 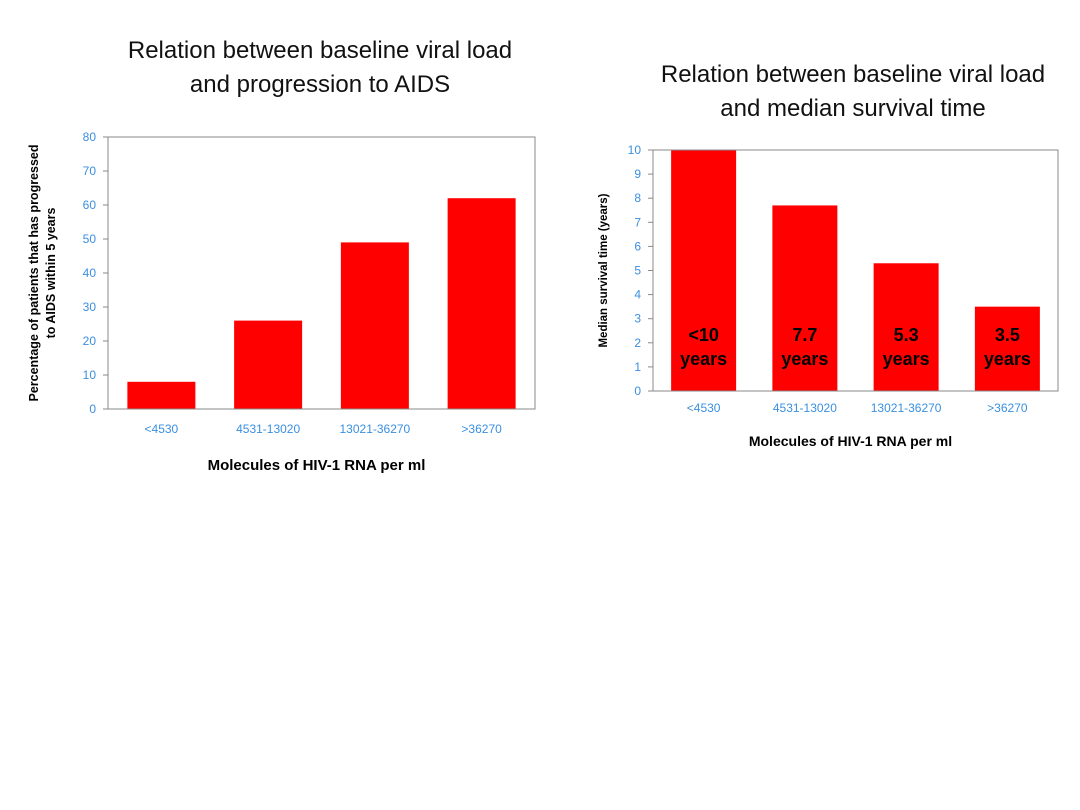 What do you see at coordinates (90, 307) in the screenshot?
I see `chart1-ytick-label-30: 30` at bounding box center [90, 307].